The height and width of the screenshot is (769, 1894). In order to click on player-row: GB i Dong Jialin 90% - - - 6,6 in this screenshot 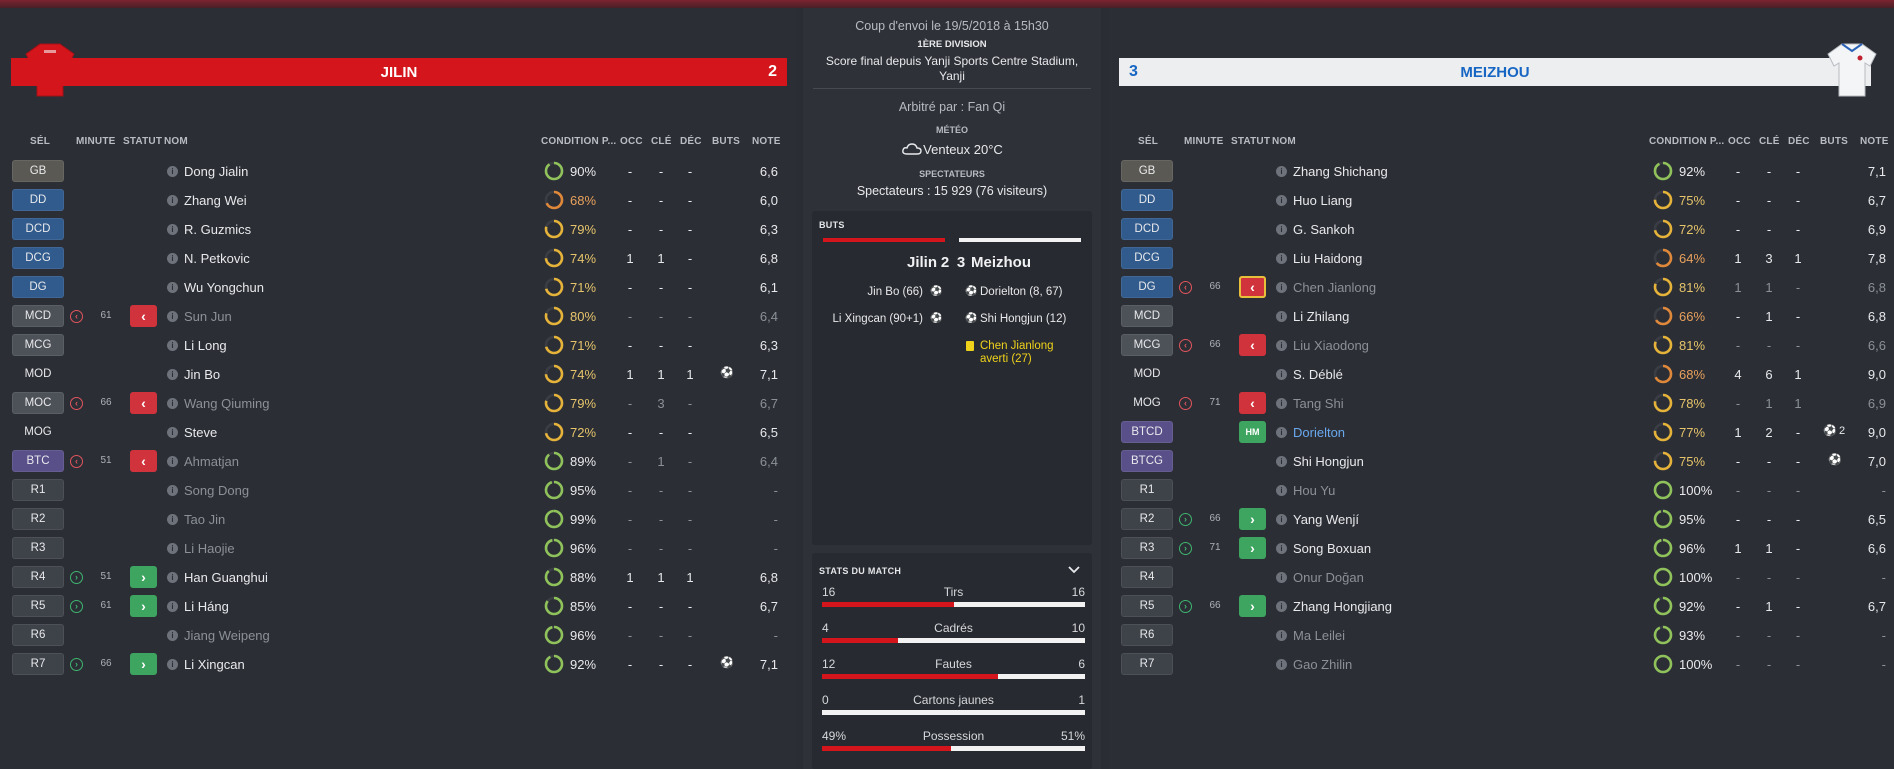, I will do `click(398, 171)`.